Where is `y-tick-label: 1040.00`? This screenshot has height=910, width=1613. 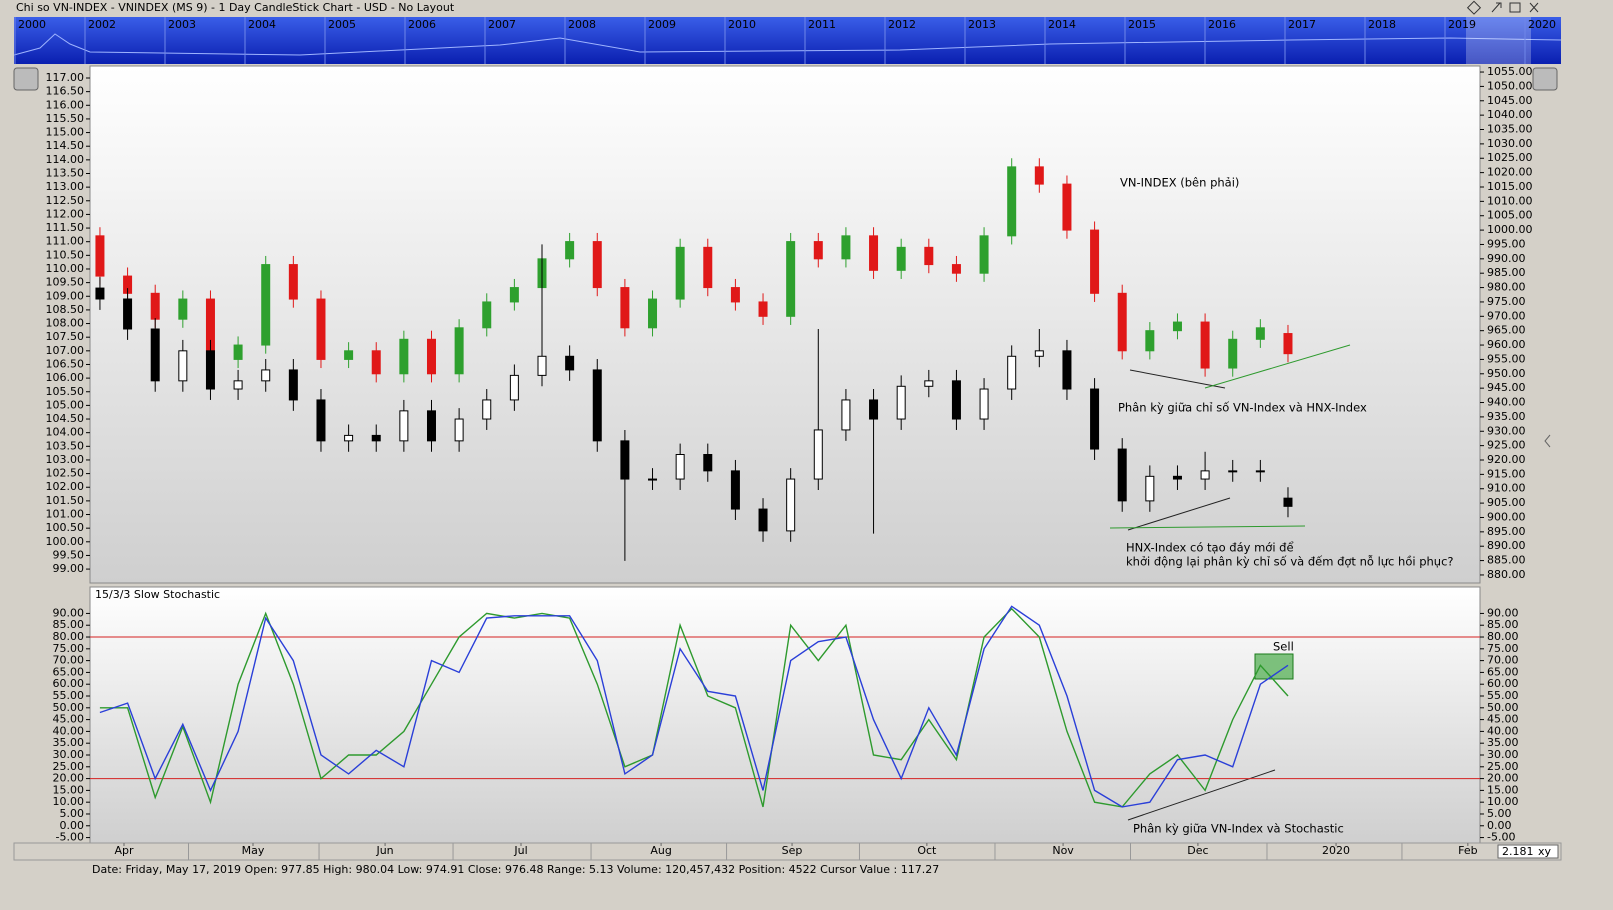 y-tick-label: 1040.00 is located at coordinates (1510, 114).